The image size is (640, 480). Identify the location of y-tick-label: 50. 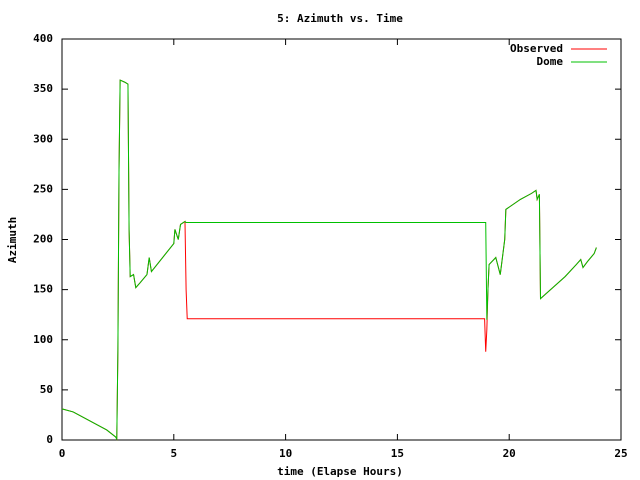
(46, 389).